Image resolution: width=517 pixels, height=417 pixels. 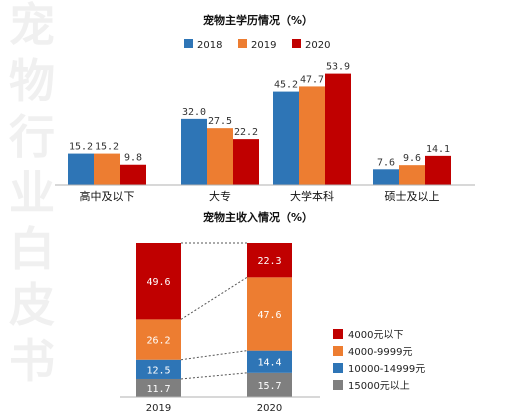 What do you see at coordinates (296, 43) in the screenshot?
I see `legend-swatch-2020` at bounding box center [296, 43].